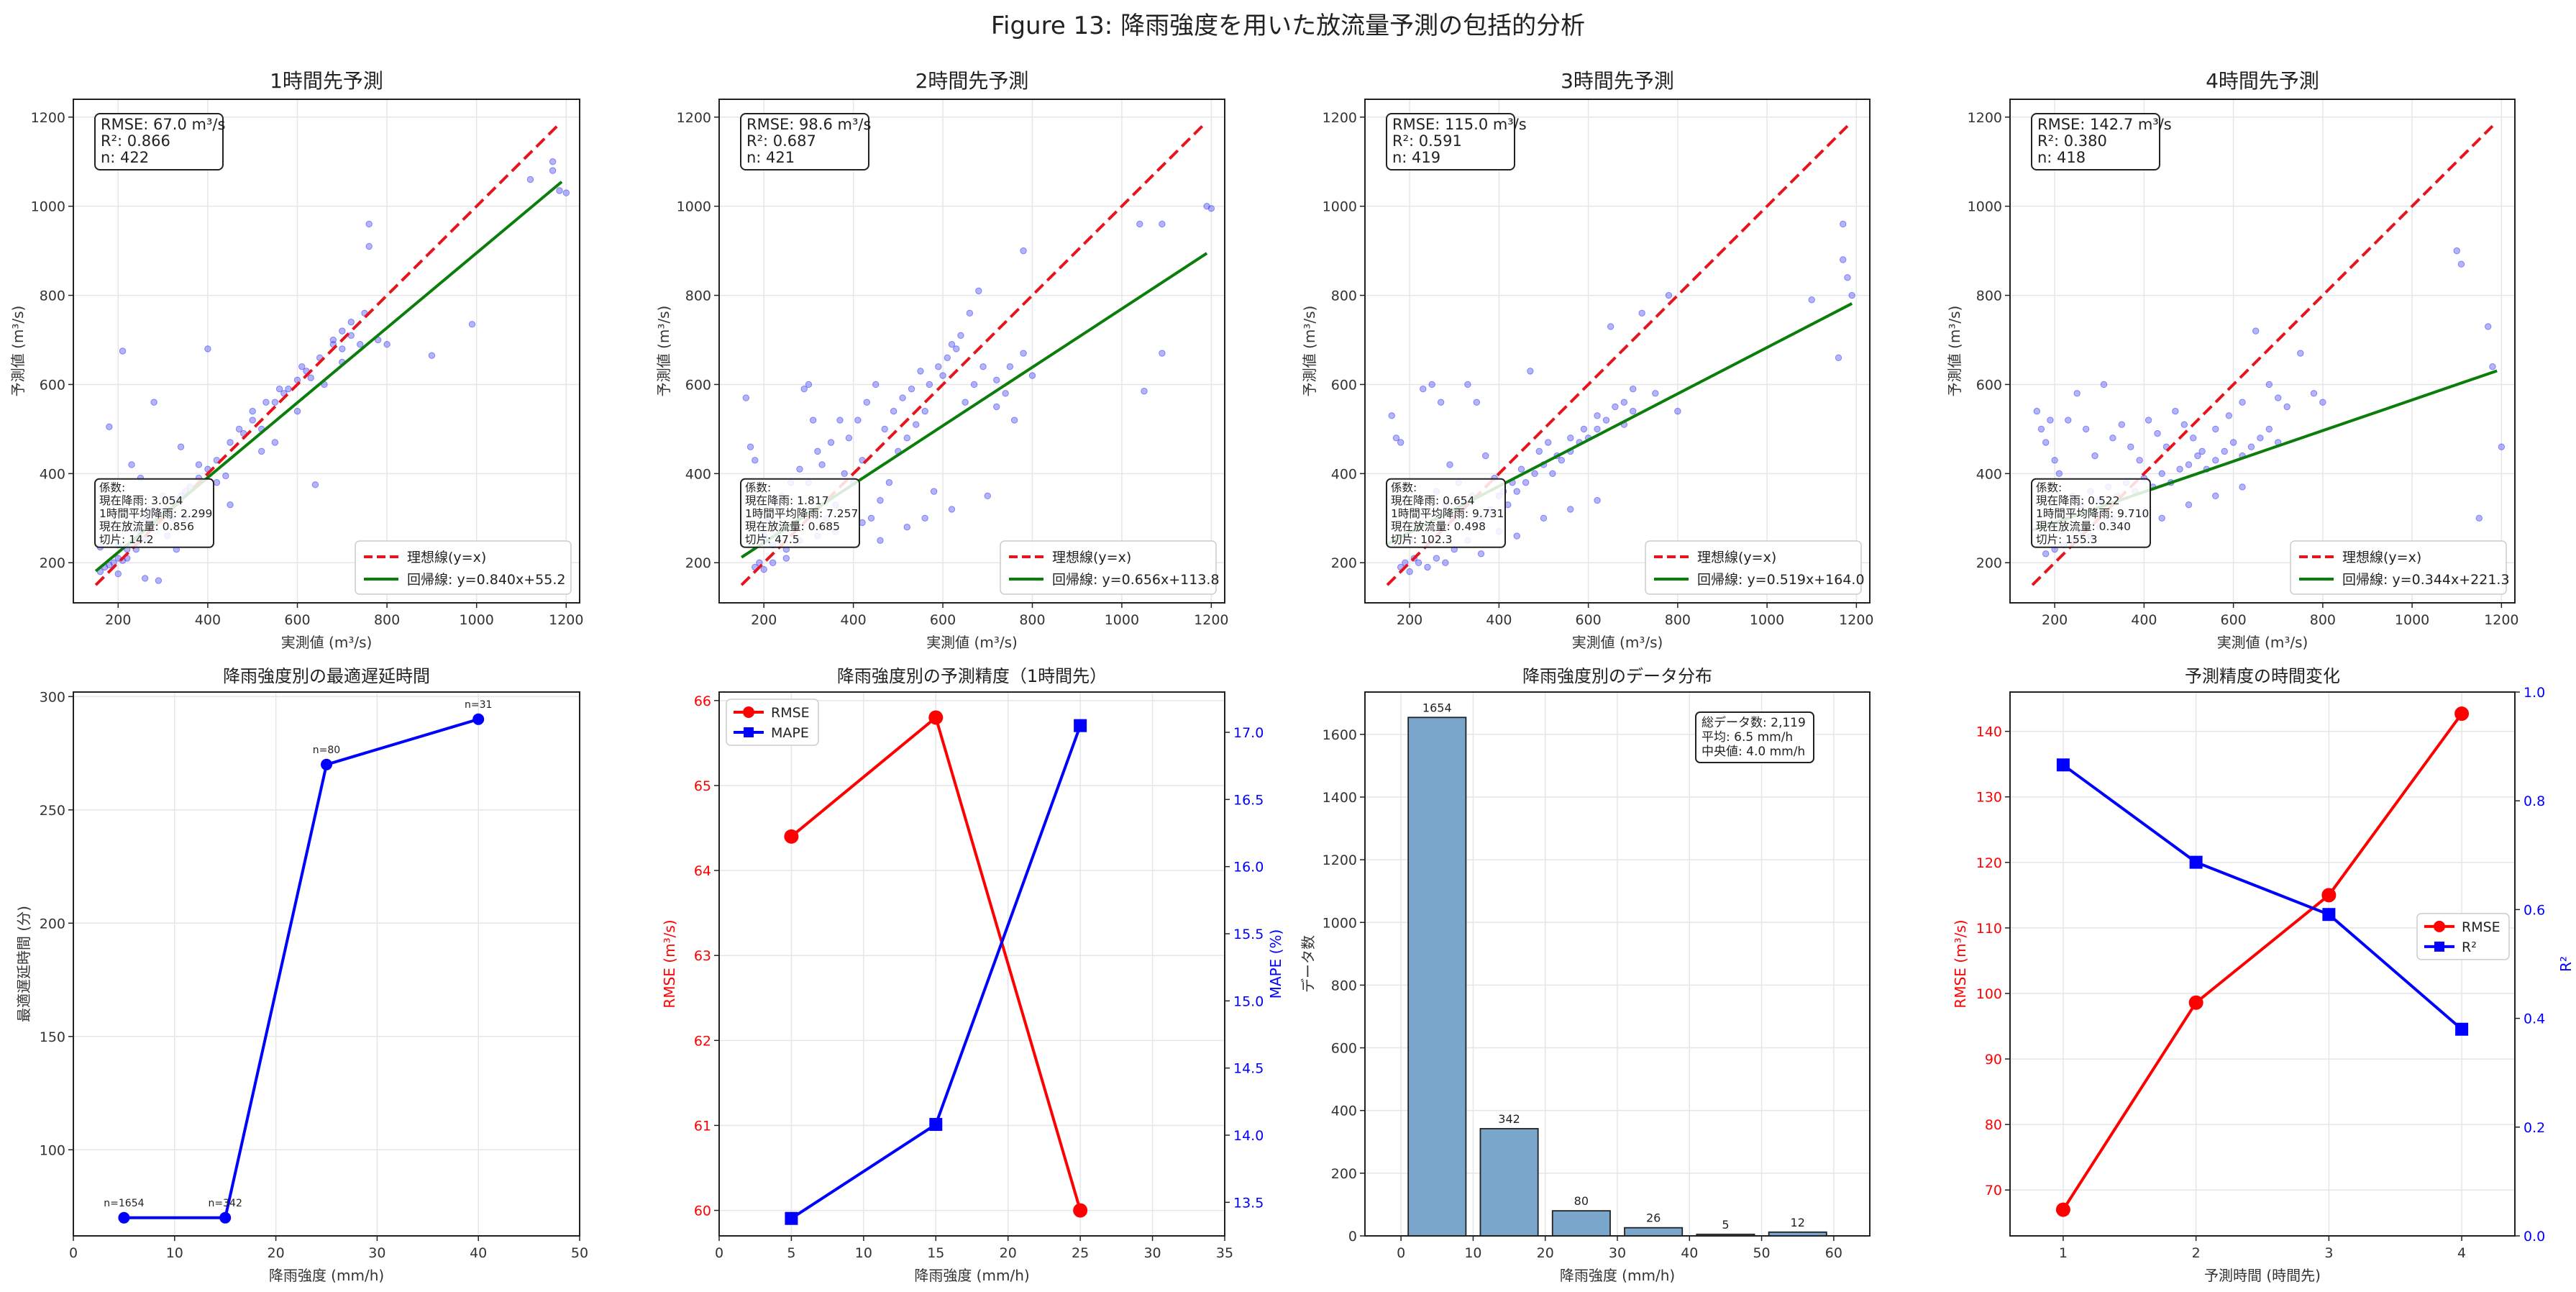  What do you see at coordinates (1546, 1253) in the screenshot?
I see `x-tick-label: 20` at bounding box center [1546, 1253].